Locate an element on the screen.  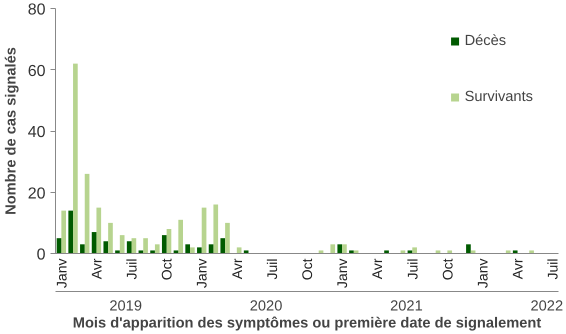
legend-label: Décès is located at coordinates (485, 41).